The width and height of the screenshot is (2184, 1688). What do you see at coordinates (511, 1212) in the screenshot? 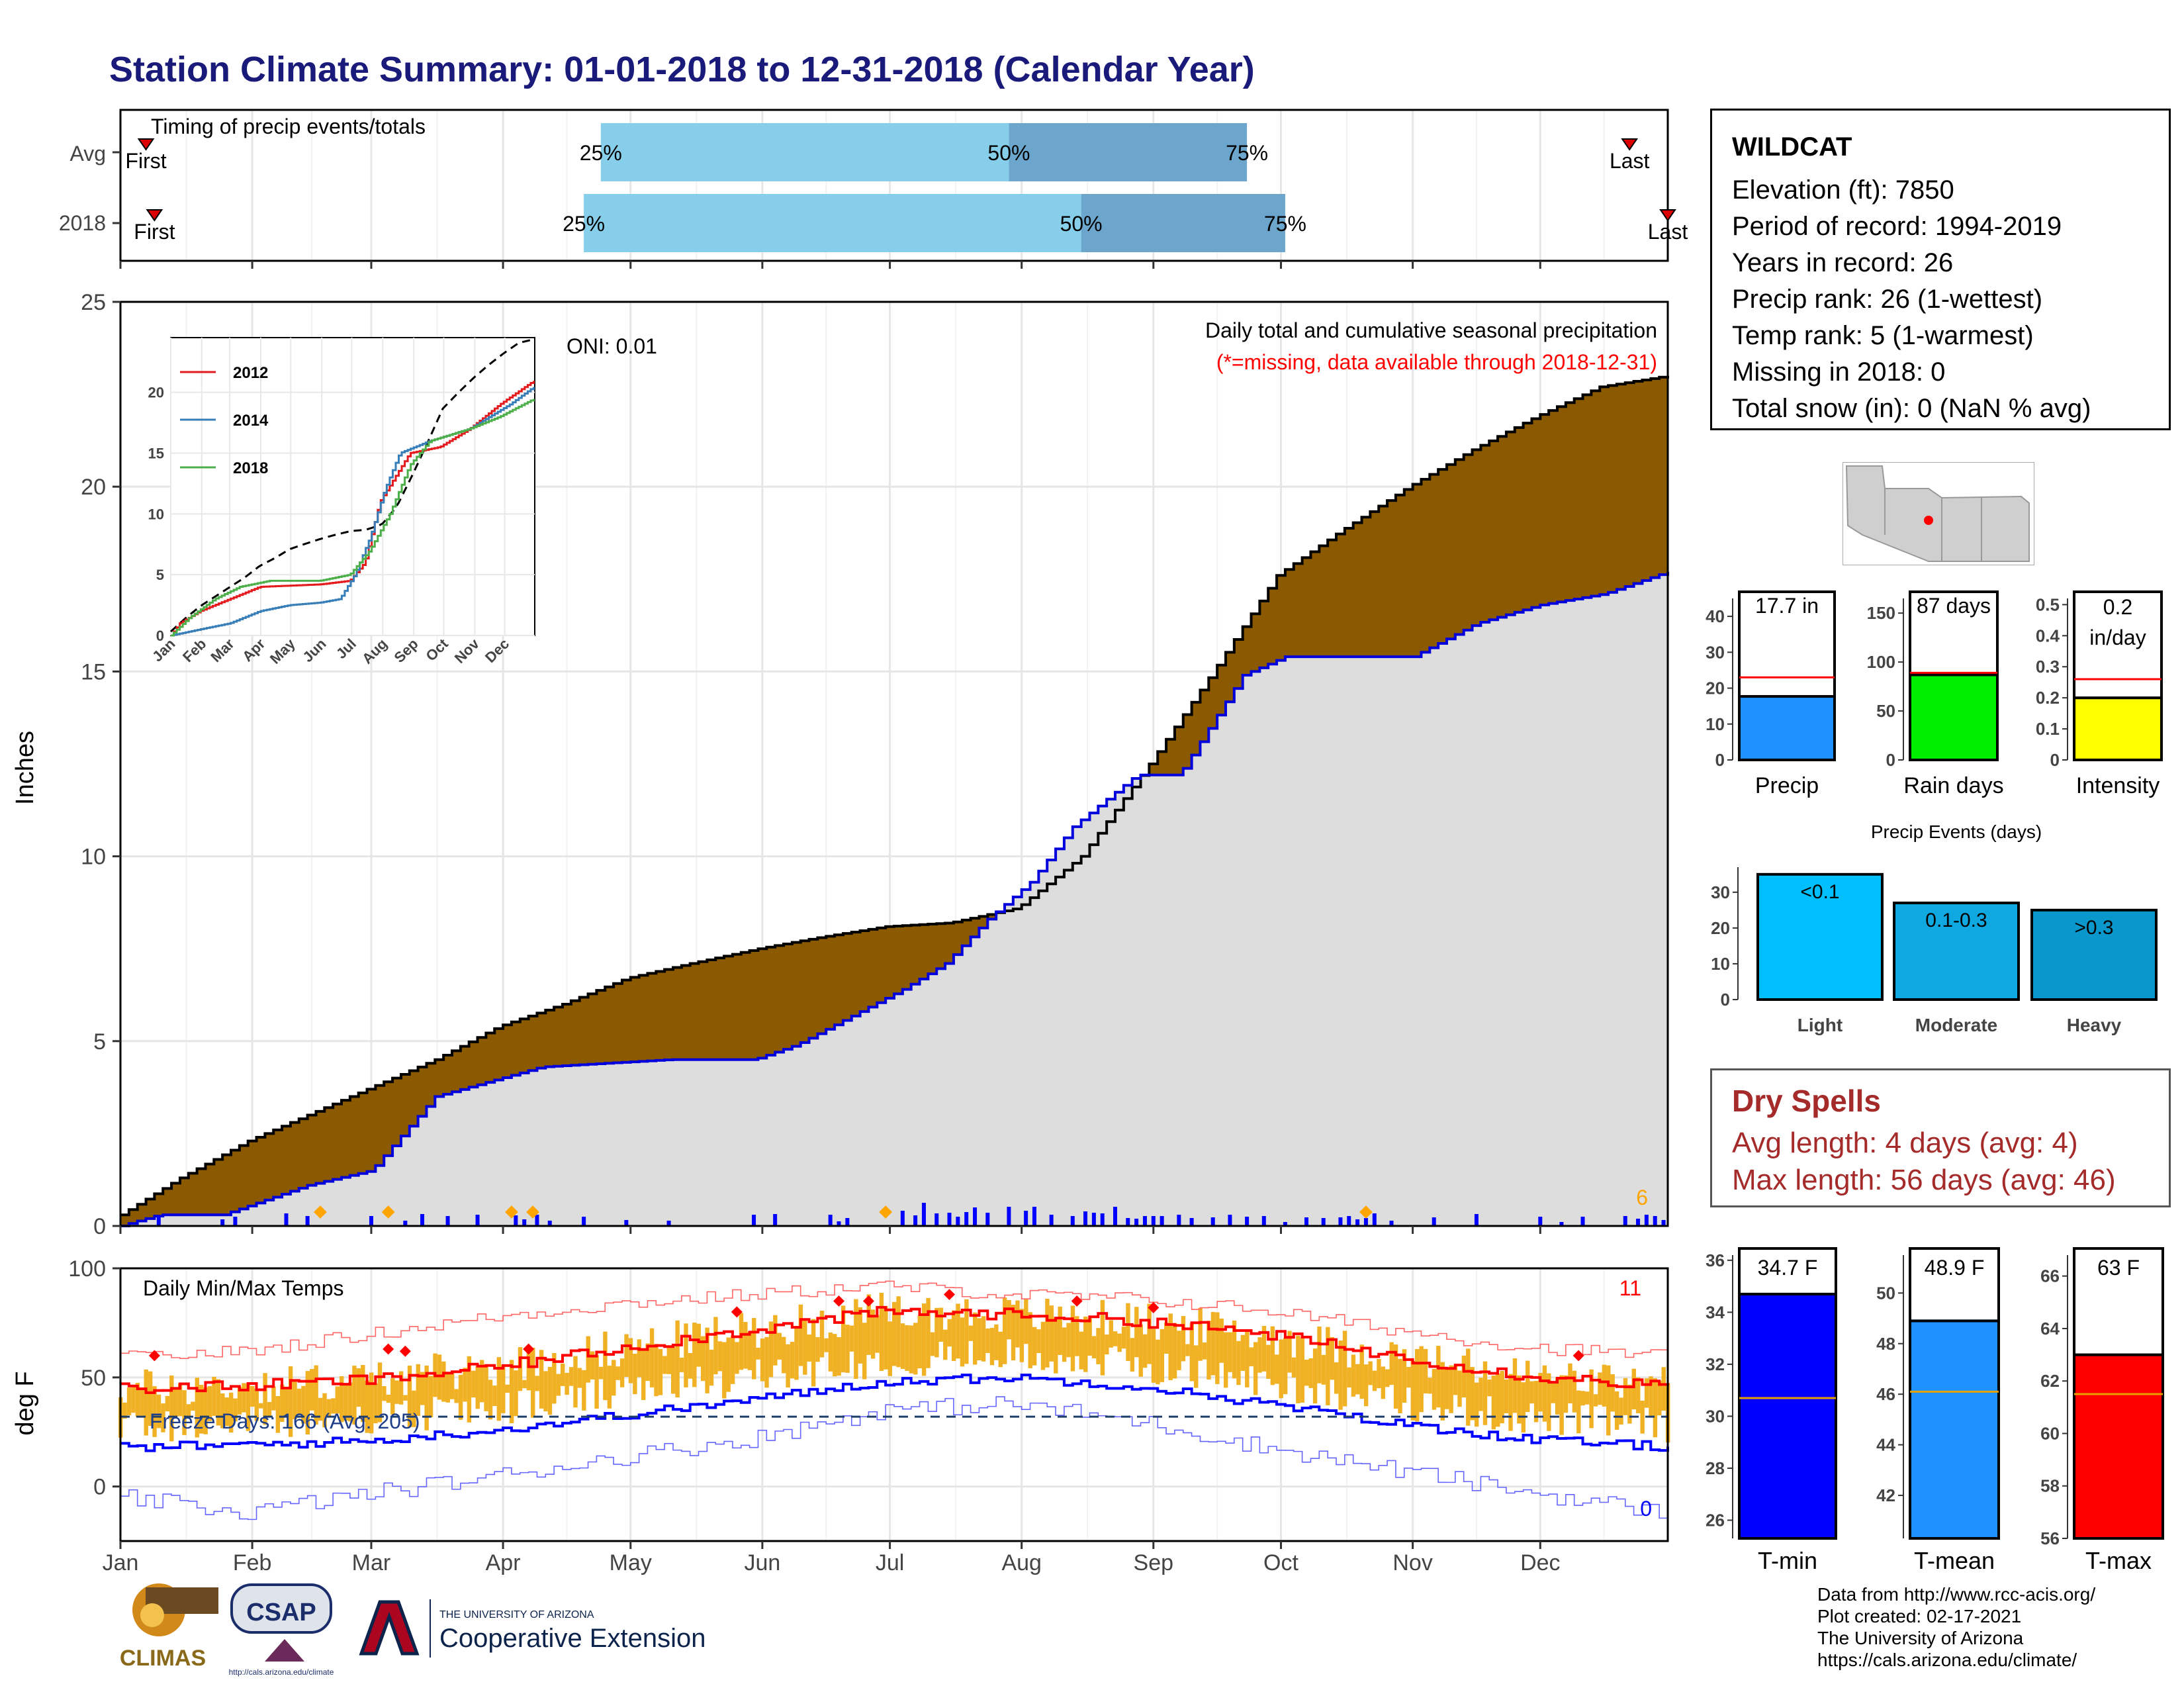
I see `missing-marker` at bounding box center [511, 1212].